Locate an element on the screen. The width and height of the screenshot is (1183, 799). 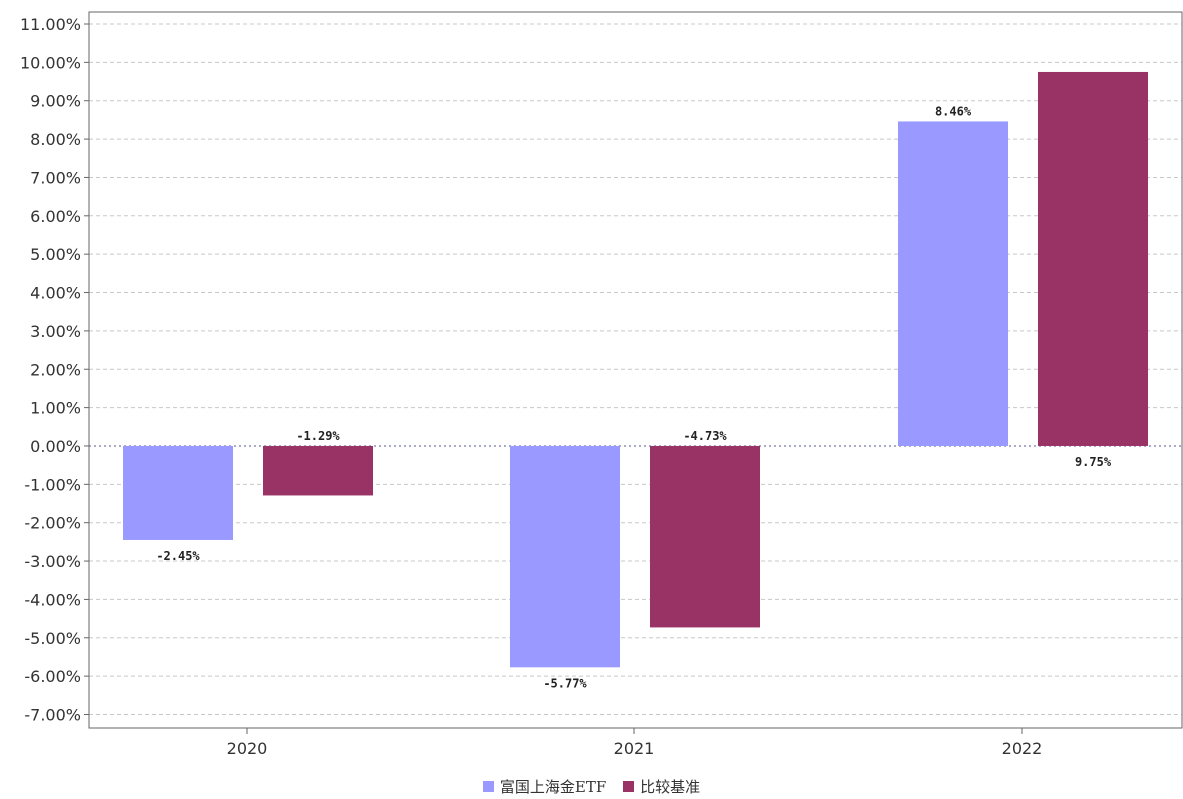
y-tick-label: -5.00% is located at coordinates (52, 638).